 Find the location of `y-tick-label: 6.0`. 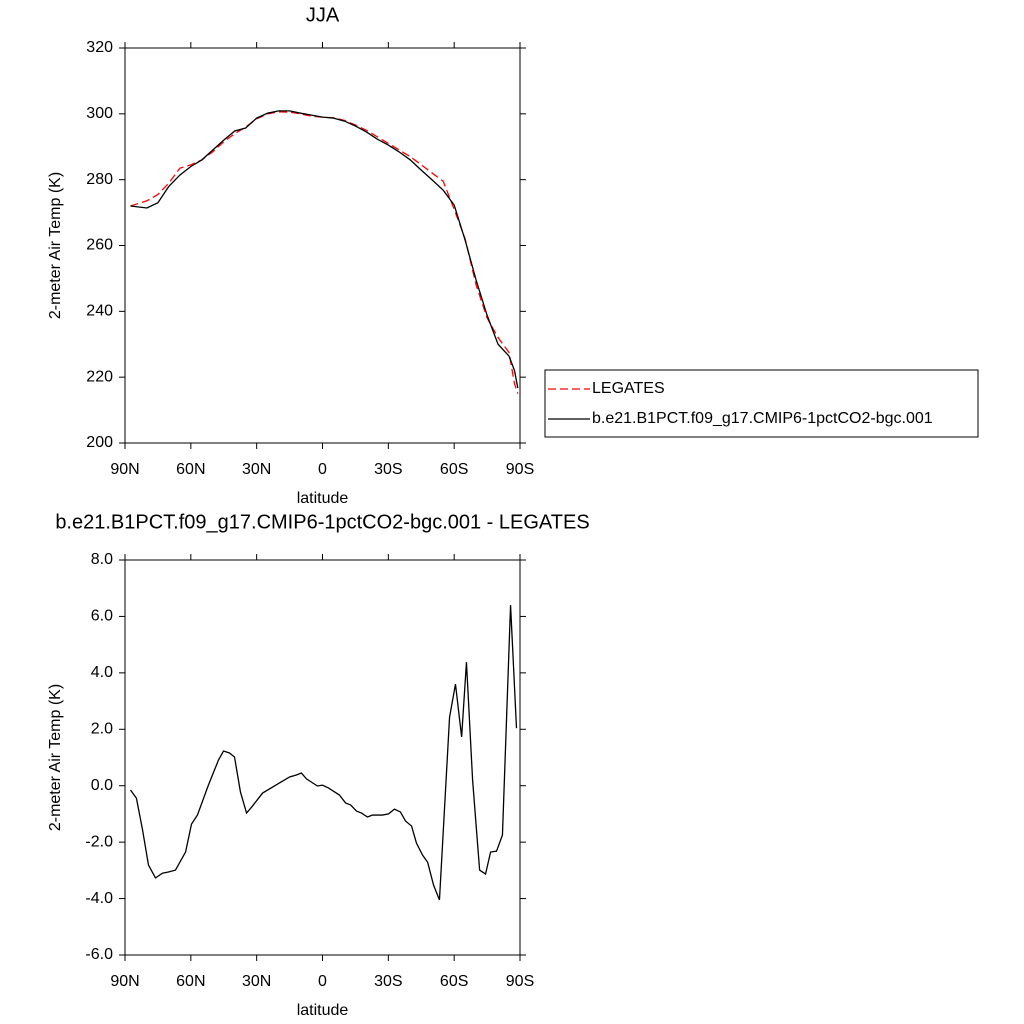

y-tick-label: 6.0 is located at coordinates (102, 616).